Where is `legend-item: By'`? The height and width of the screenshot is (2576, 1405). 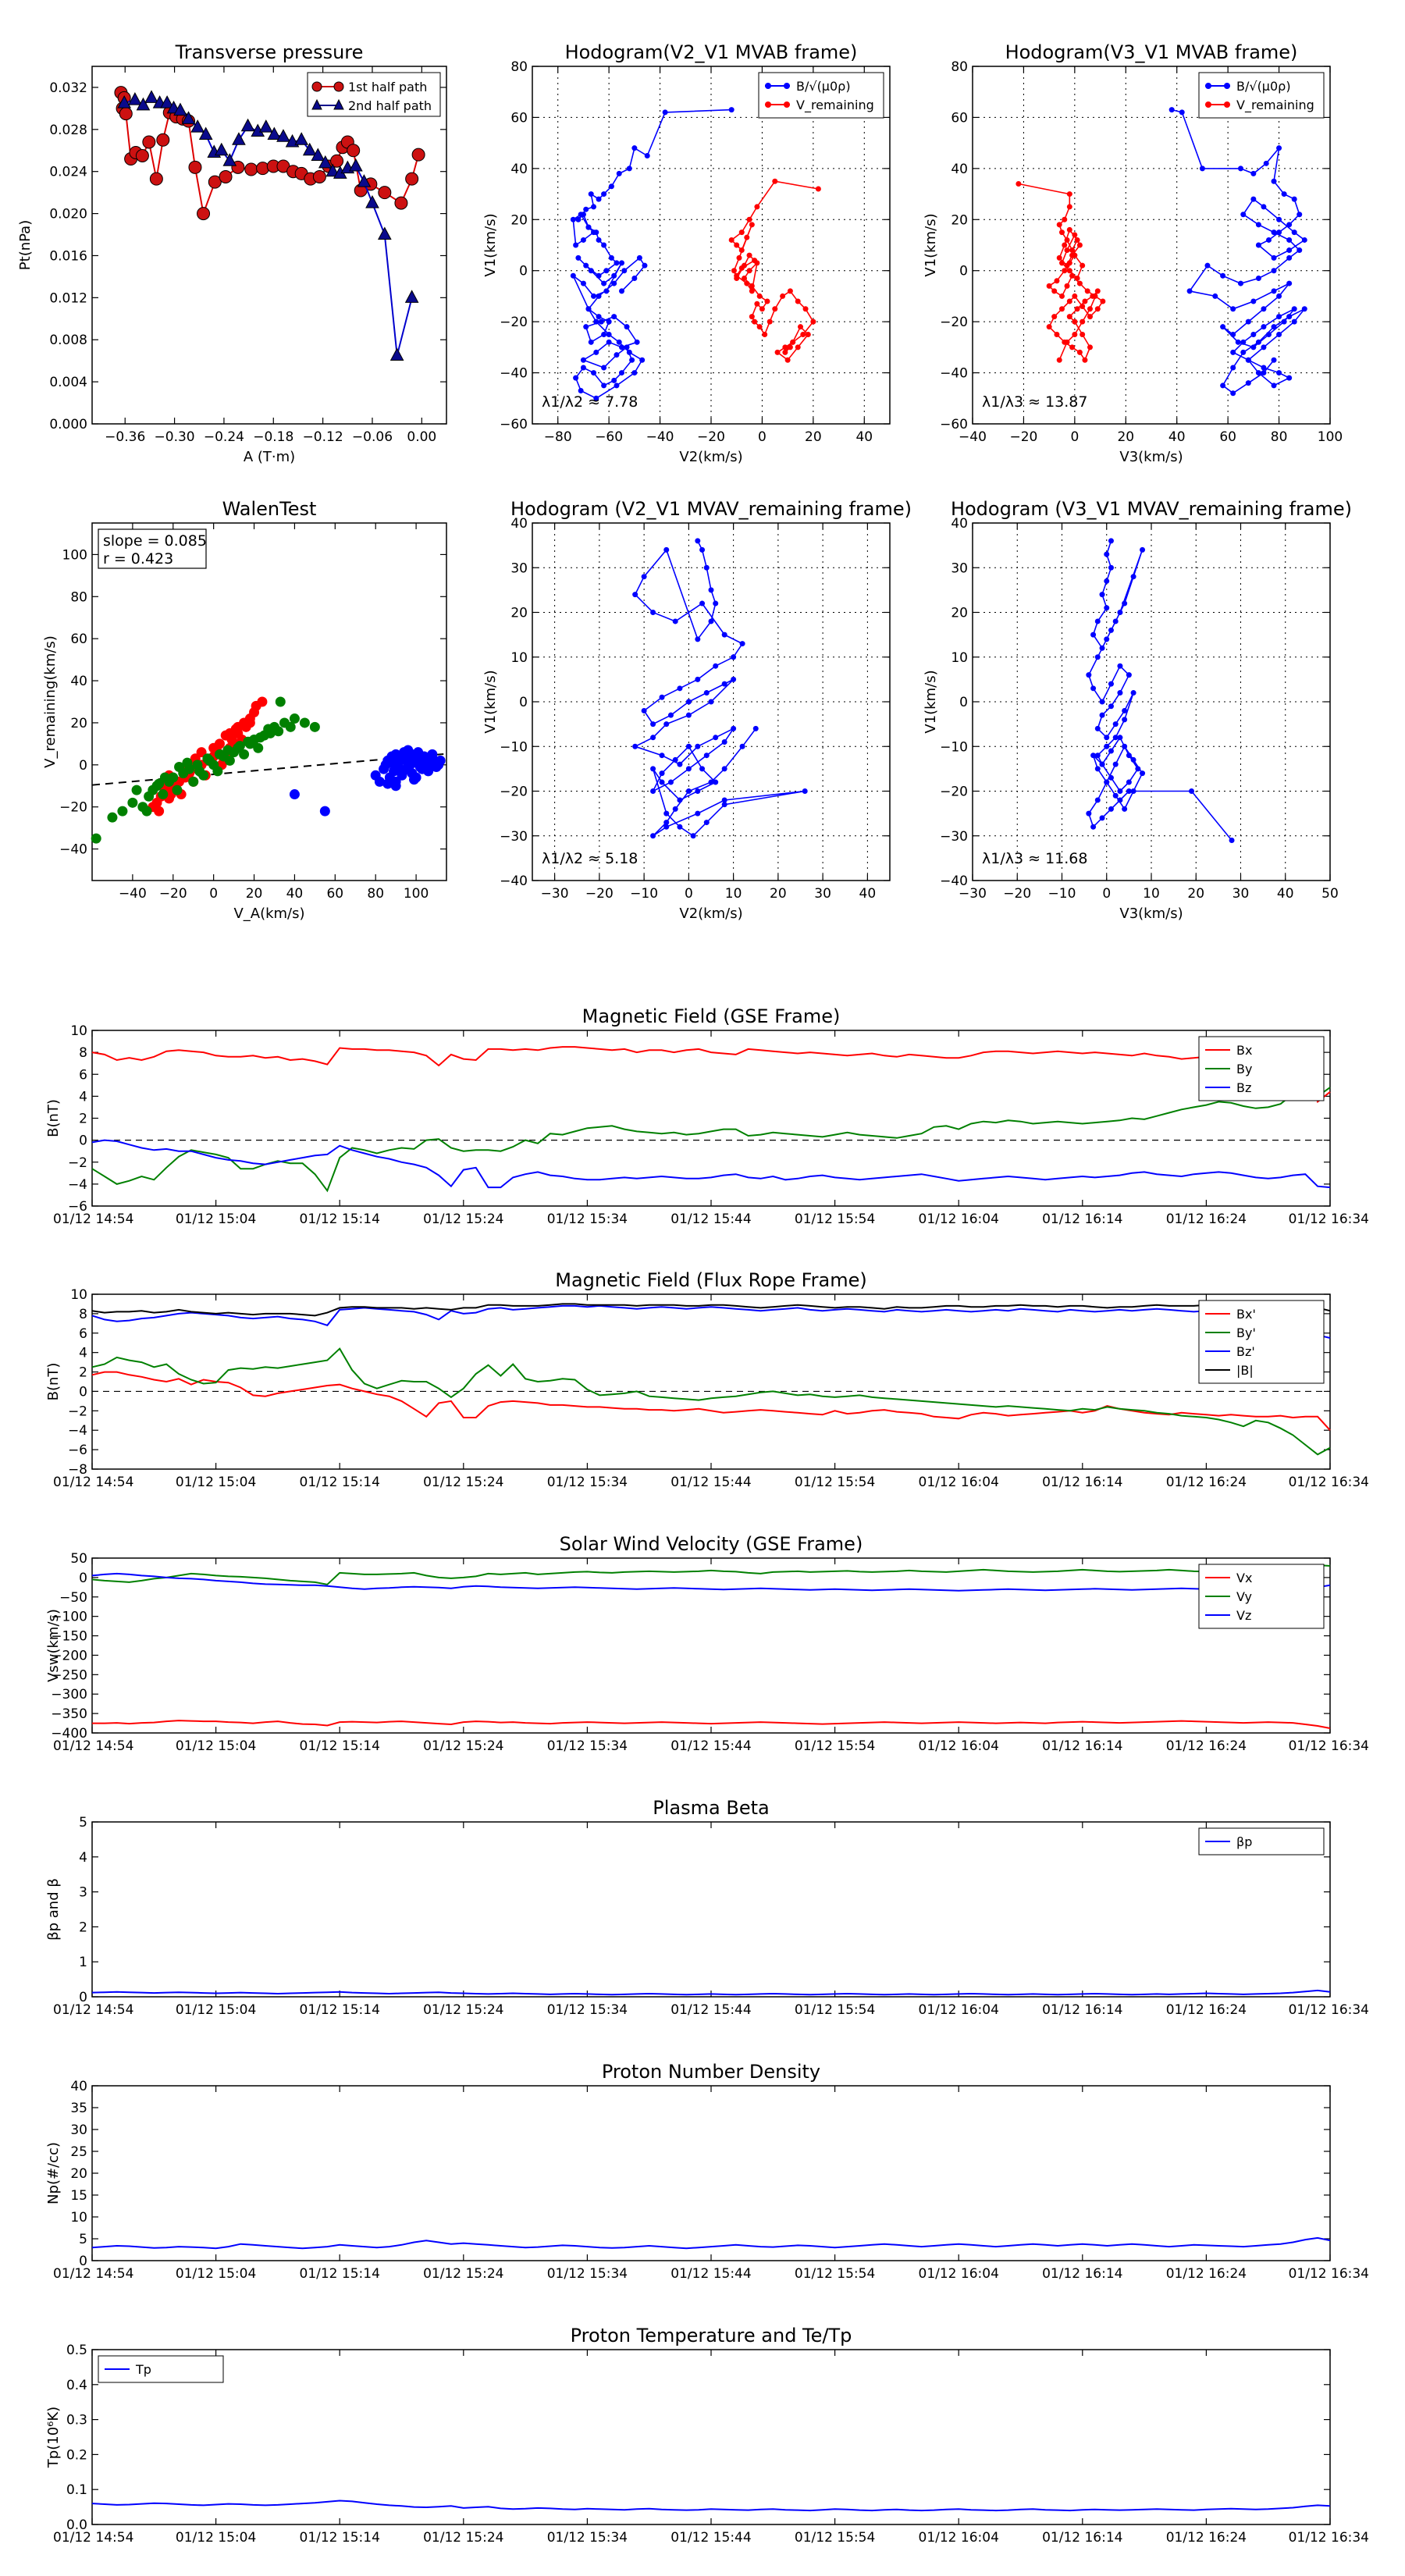
legend-item: By' is located at coordinates (1230, 1332).